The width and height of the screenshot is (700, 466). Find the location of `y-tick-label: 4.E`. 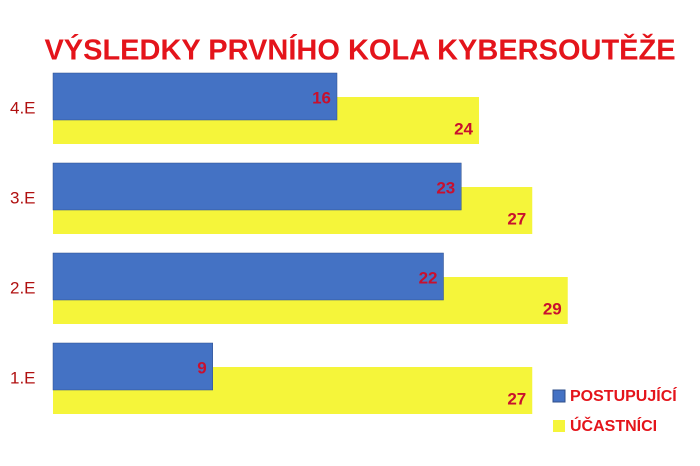

y-tick-label: 4.E is located at coordinates (23, 107).